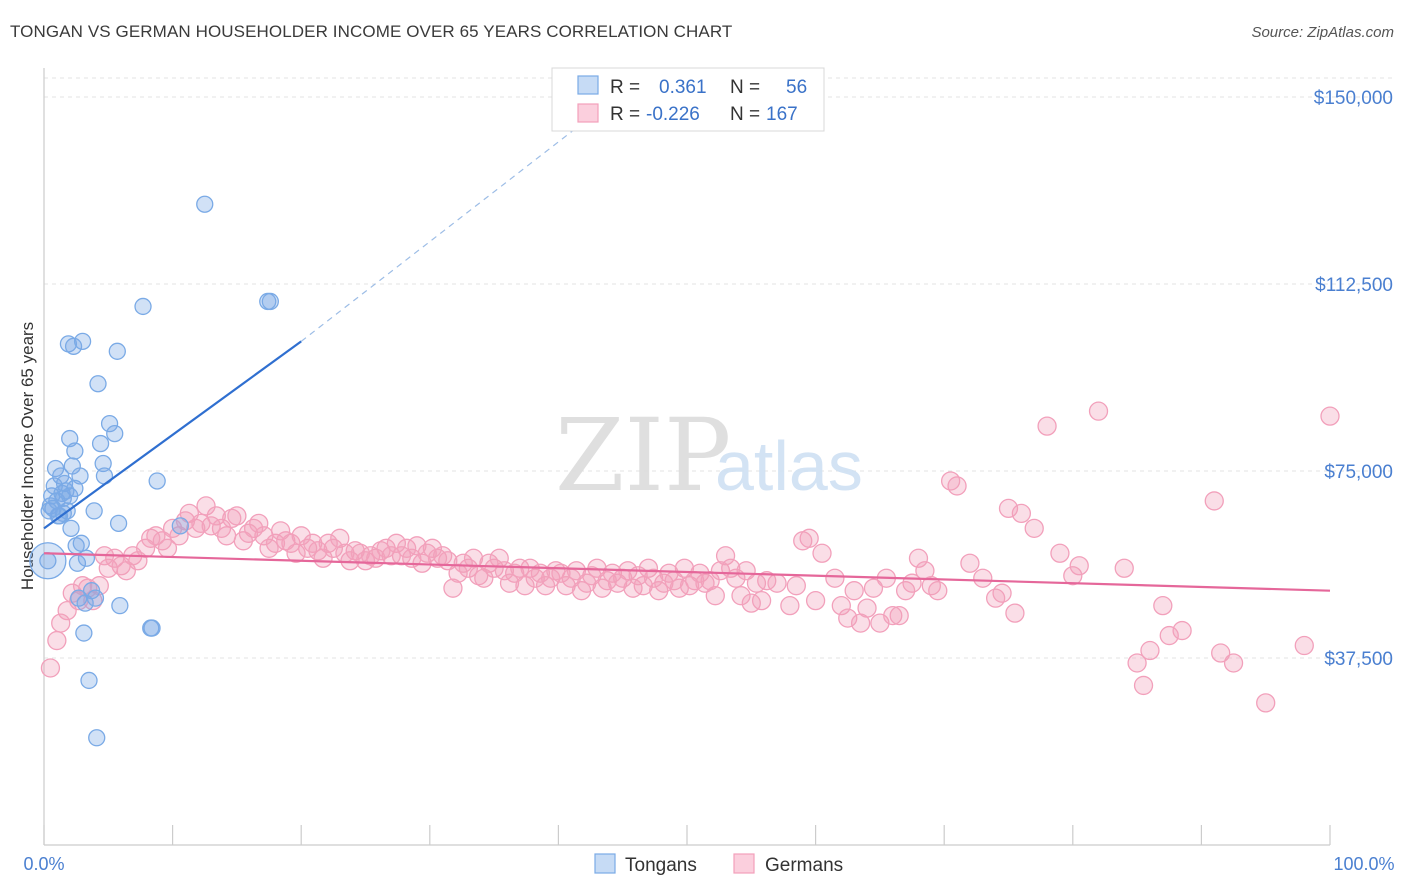 This screenshot has height=892, width=1406. I want to click on y-tick-label: $37,500, so click(1358, 659).